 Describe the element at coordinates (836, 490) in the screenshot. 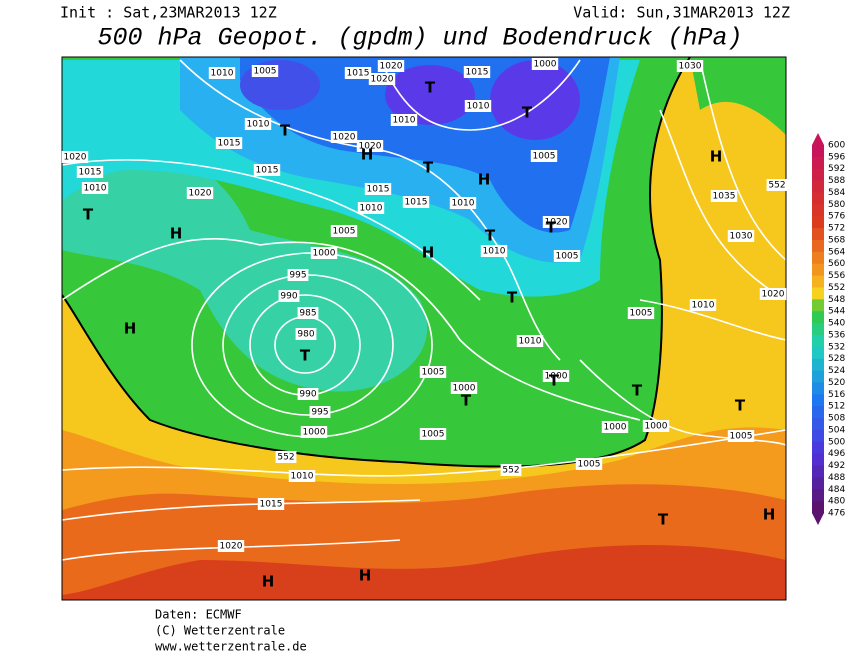

I see `colorbar-label: 484` at that location.